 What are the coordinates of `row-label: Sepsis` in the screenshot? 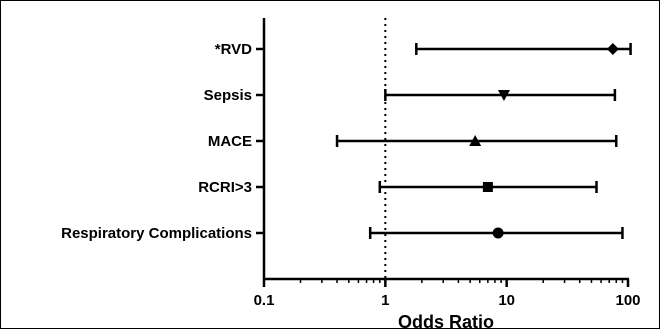 It's located at (228, 95).